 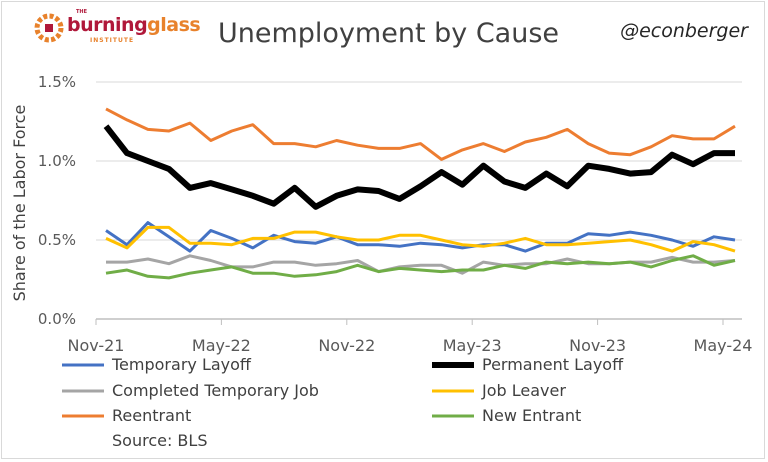 What do you see at coordinates (181, 364) in the screenshot?
I see `legend-label: Temporary Layoff` at bounding box center [181, 364].